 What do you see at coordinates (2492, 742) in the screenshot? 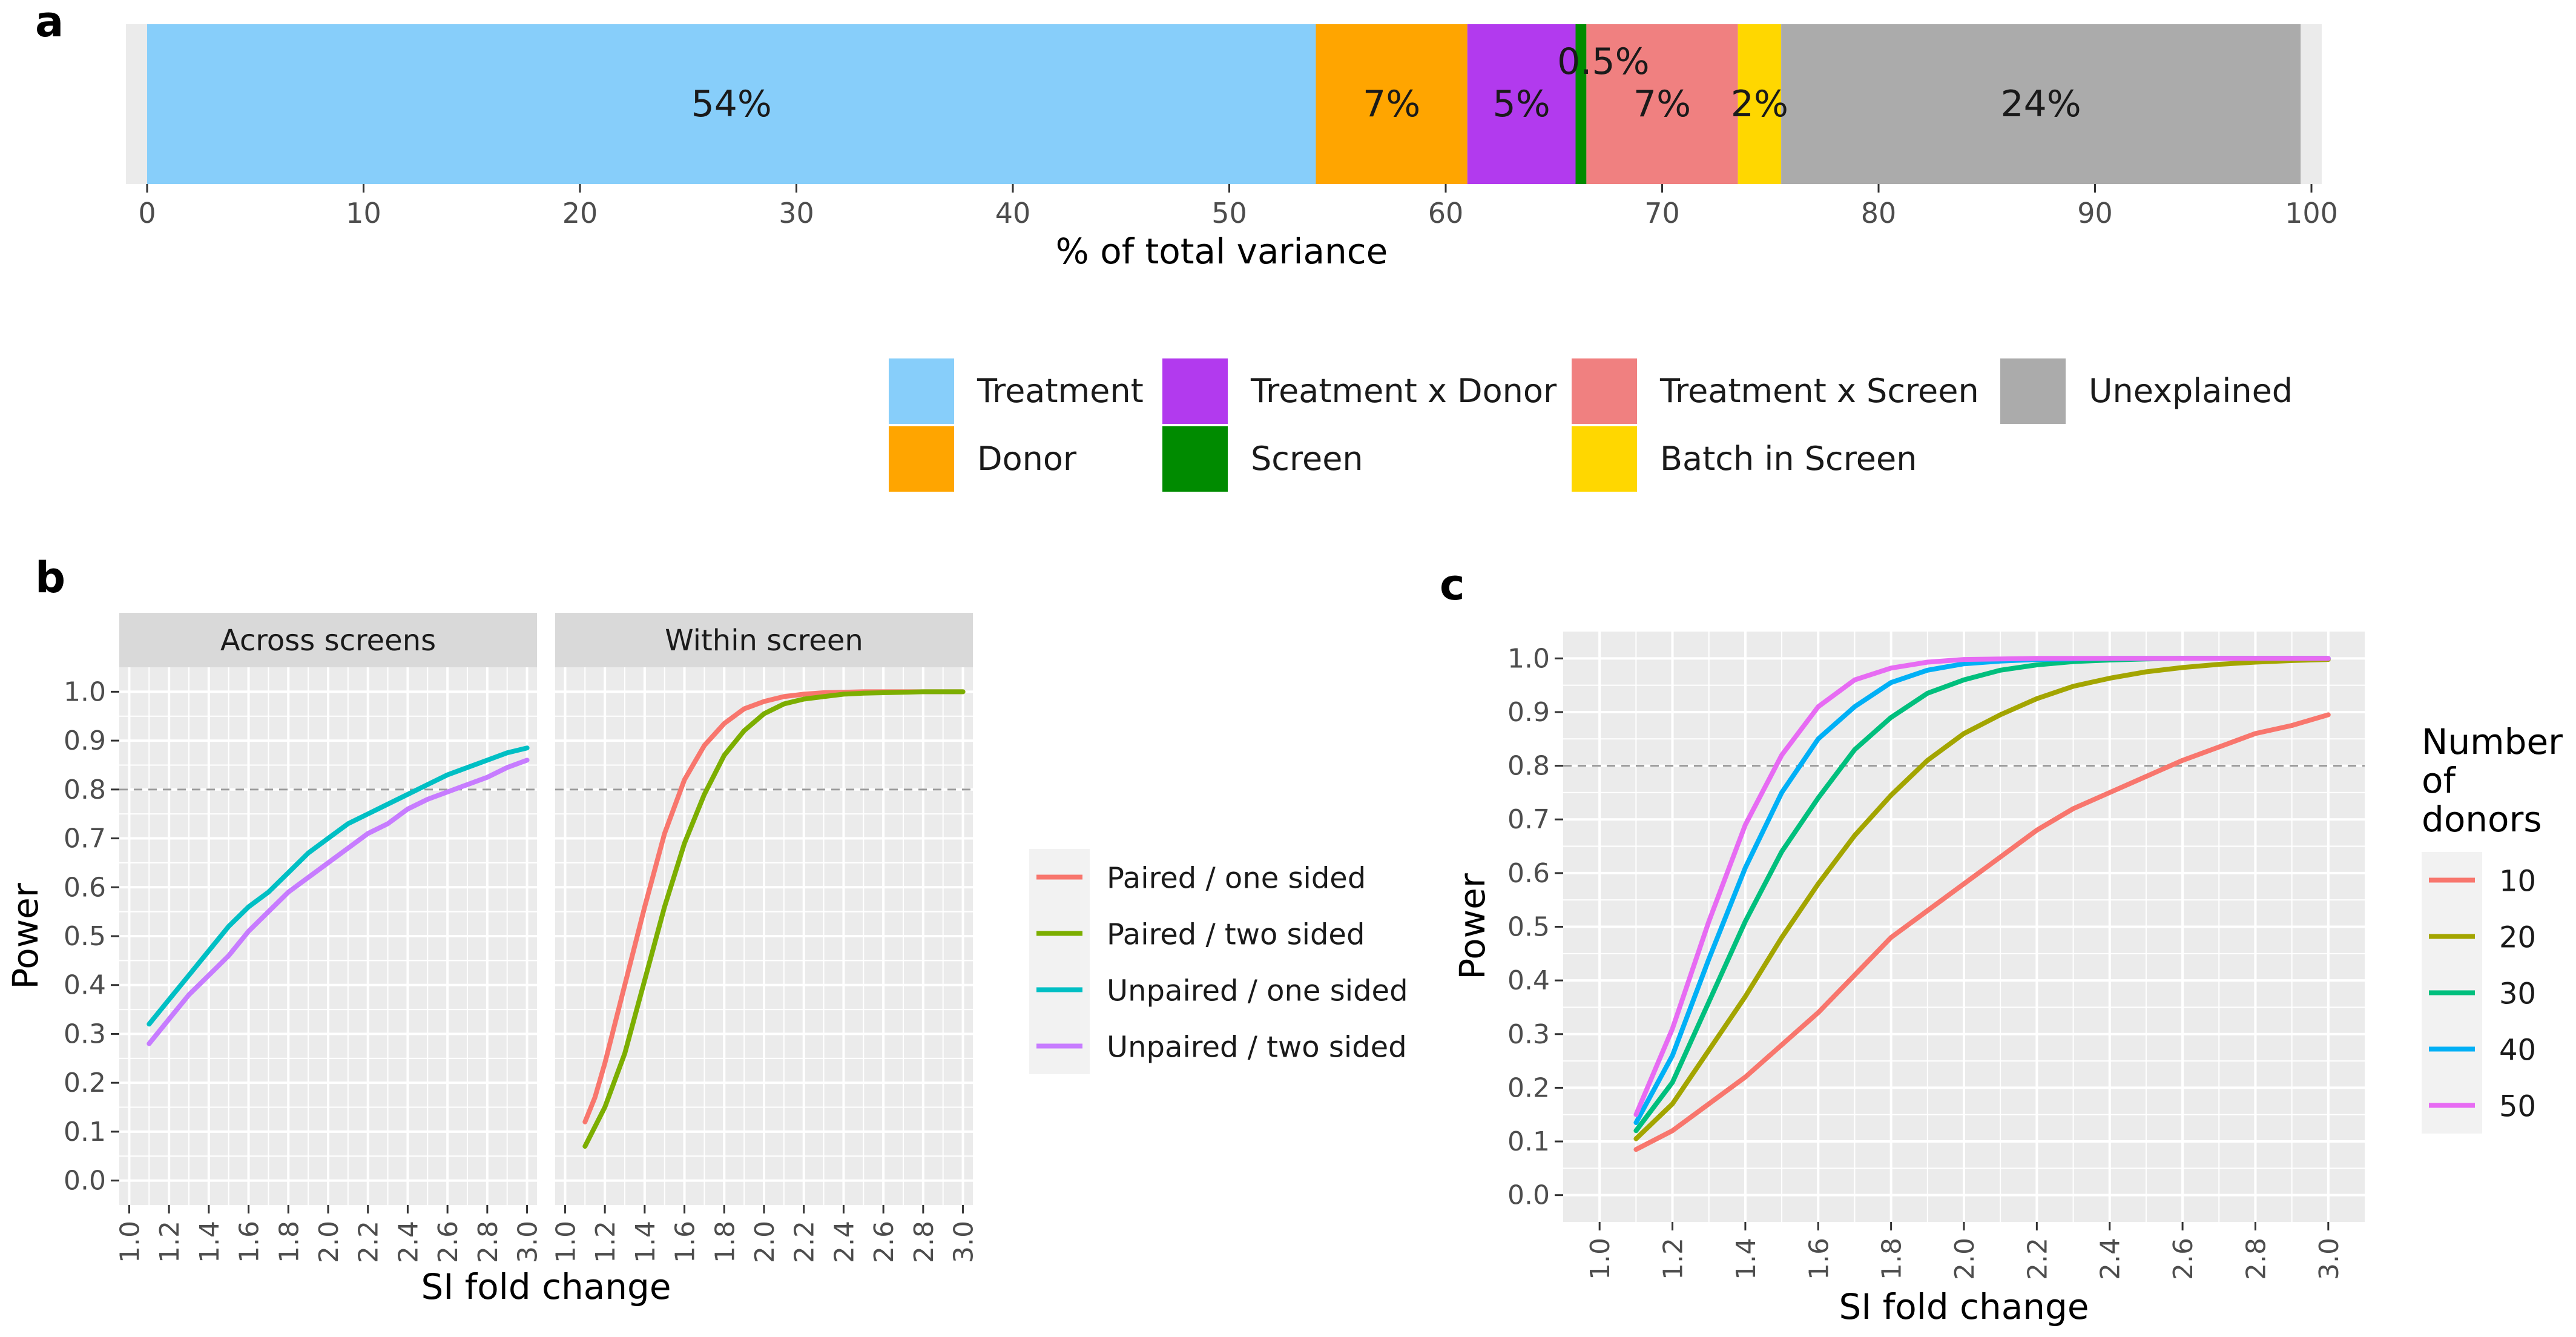
I see `legend-title-line: Number` at bounding box center [2492, 742].